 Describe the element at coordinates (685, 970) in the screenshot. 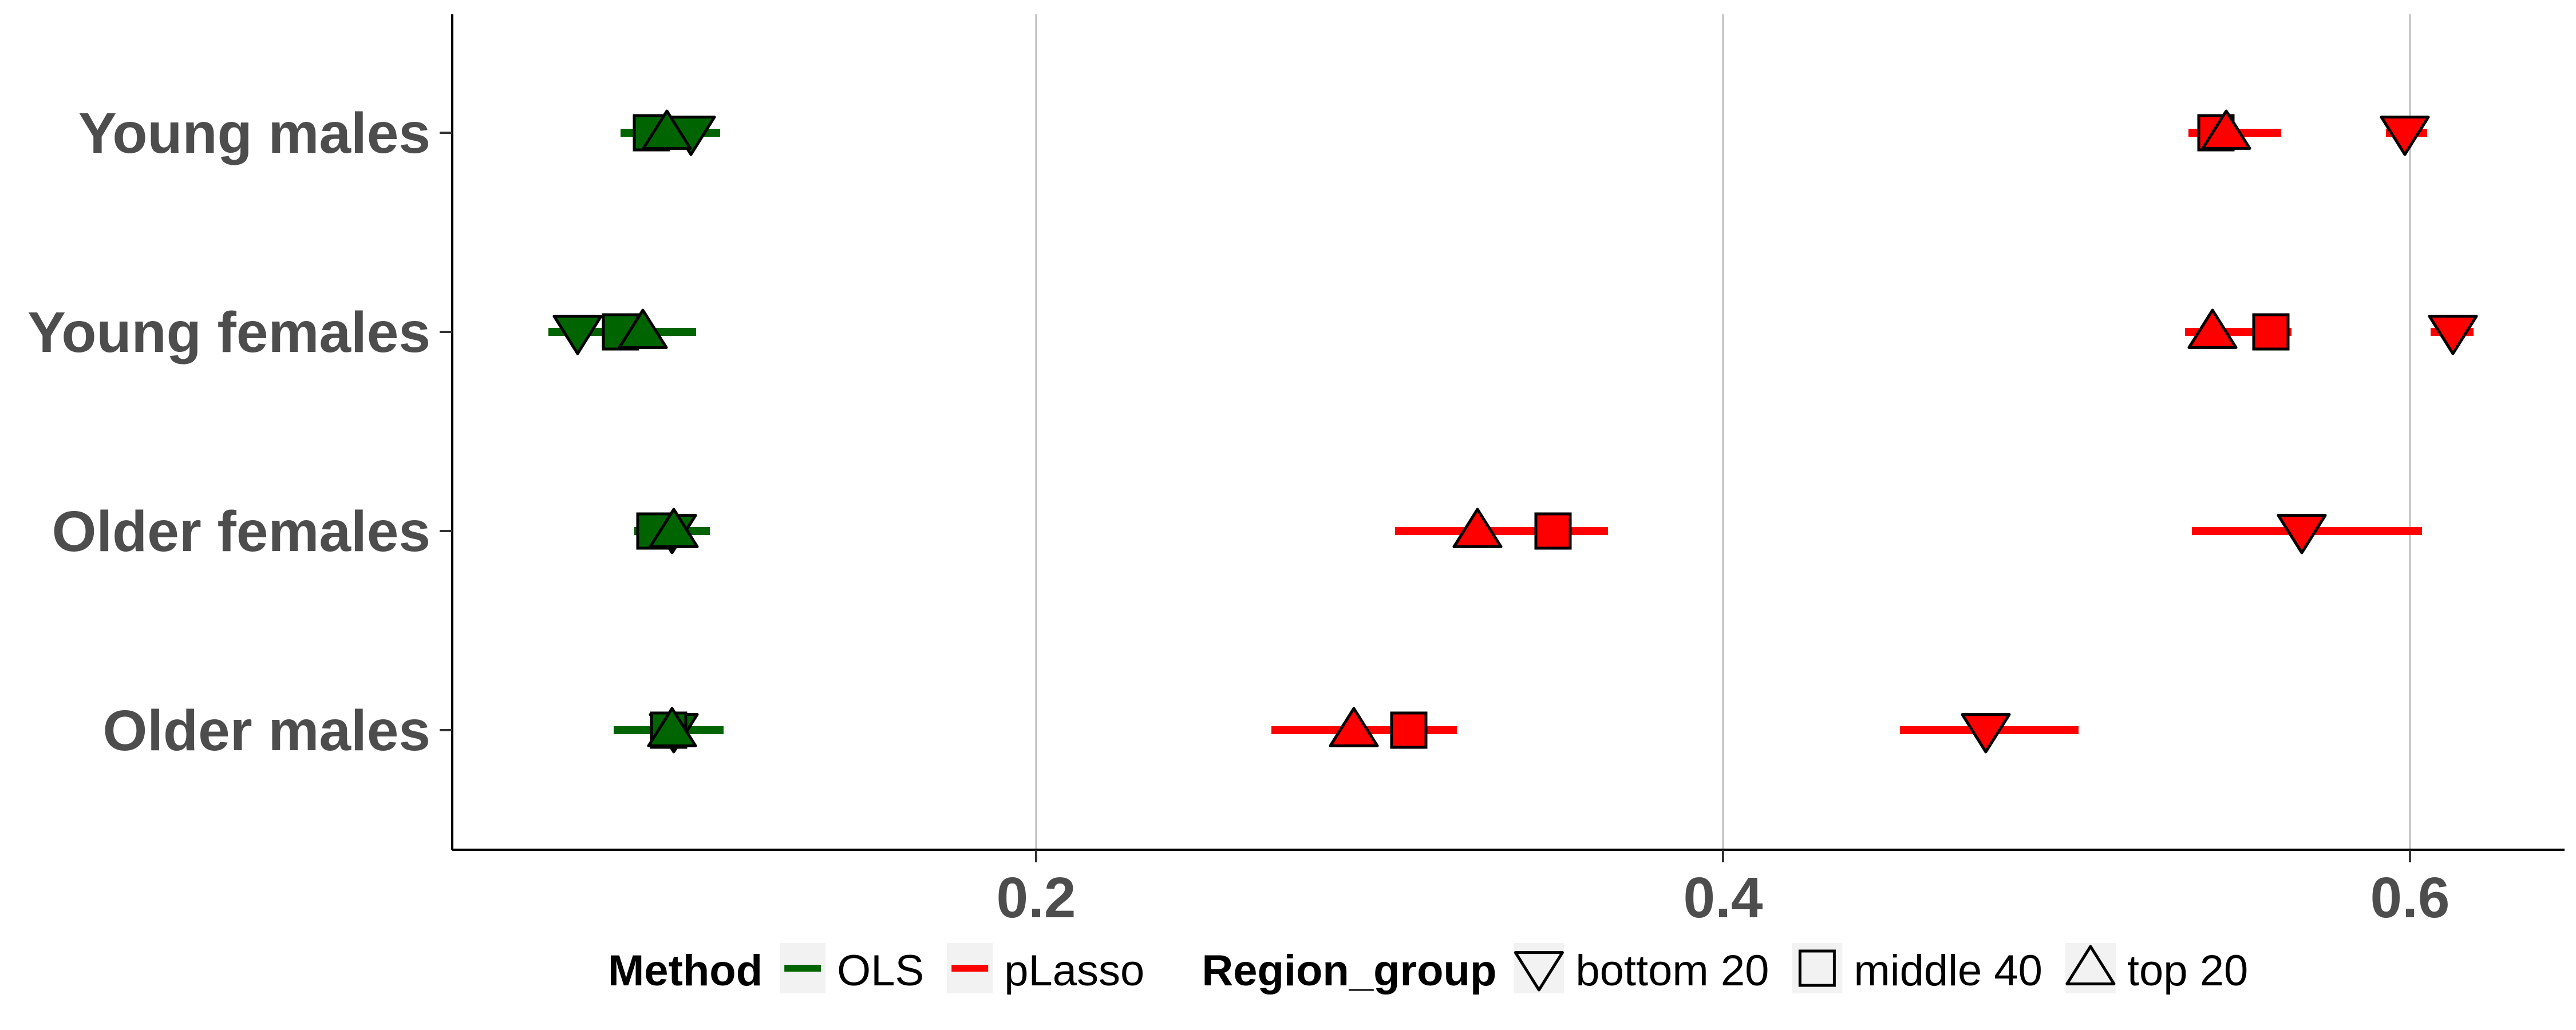

I see `legend-title-method: Method` at that location.